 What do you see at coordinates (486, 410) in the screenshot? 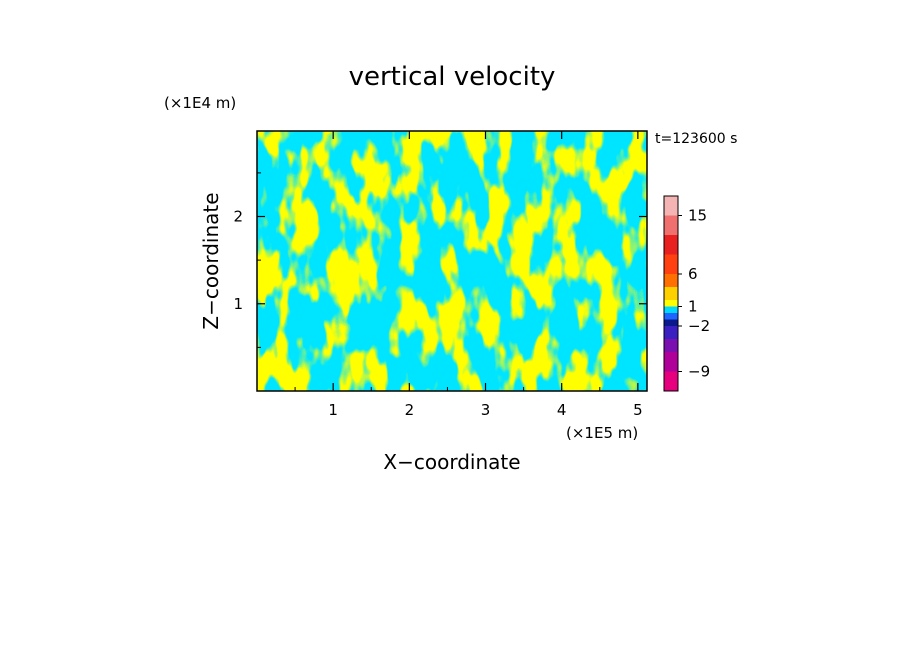
I see `x-tick-label: 3` at bounding box center [486, 410].